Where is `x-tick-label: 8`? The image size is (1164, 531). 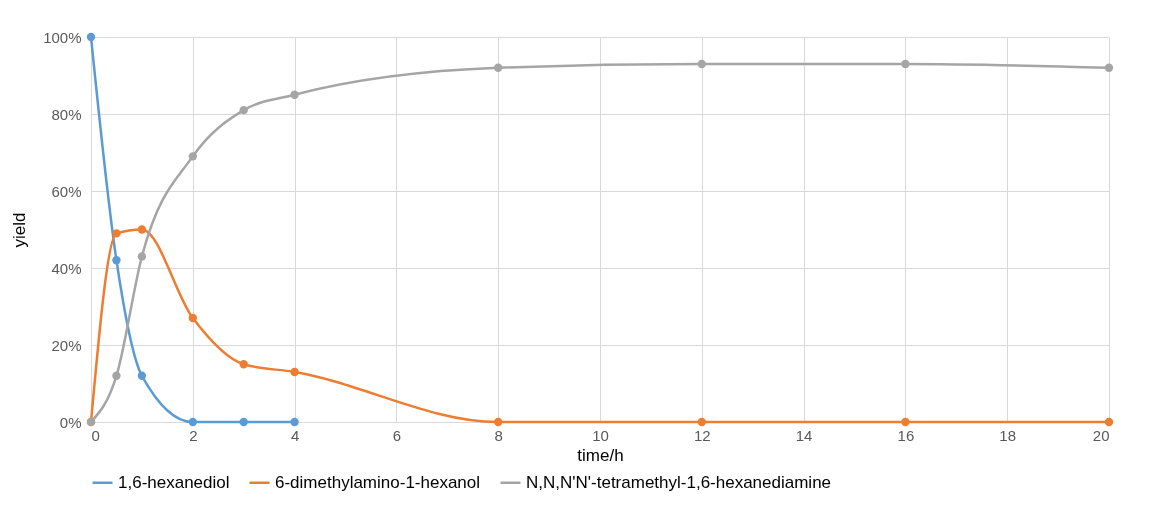
x-tick-label: 8 is located at coordinates (498, 435).